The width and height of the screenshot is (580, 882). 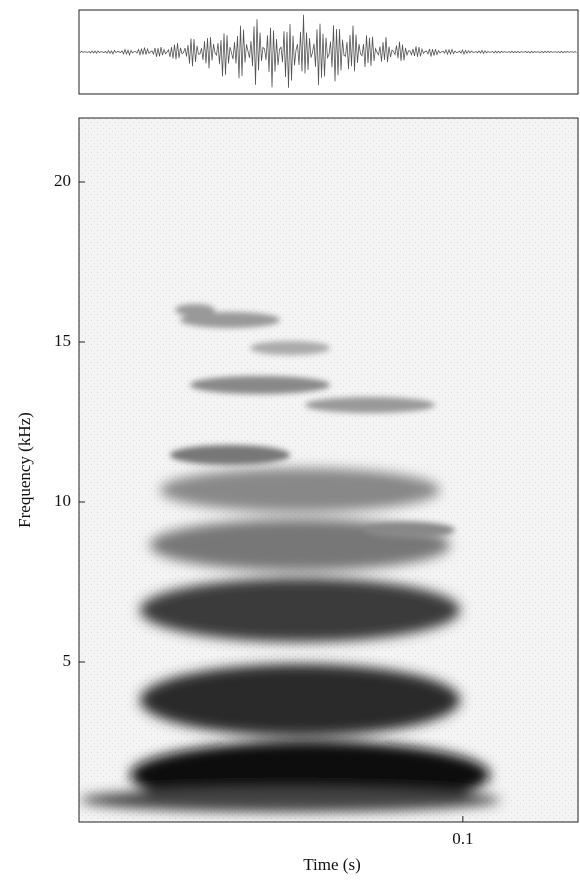 What do you see at coordinates (331, 864) in the screenshot?
I see `x-axis-label: Time (s)` at bounding box center [331, 864].